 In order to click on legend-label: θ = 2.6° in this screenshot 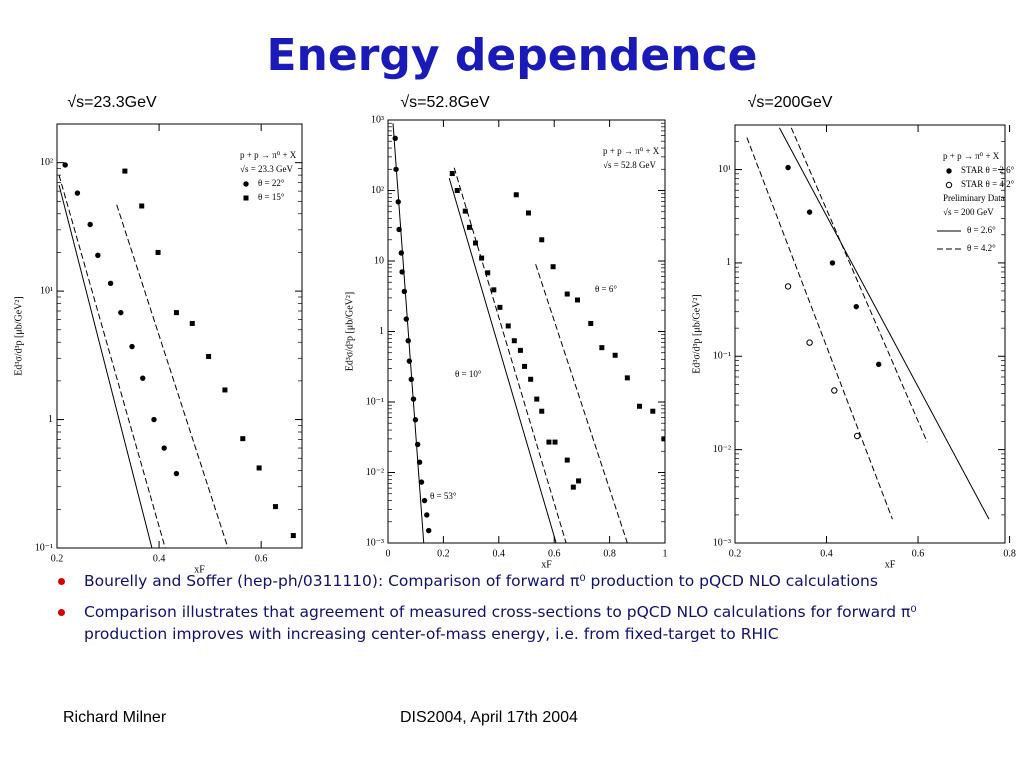, I will do `click(981, 230)`.